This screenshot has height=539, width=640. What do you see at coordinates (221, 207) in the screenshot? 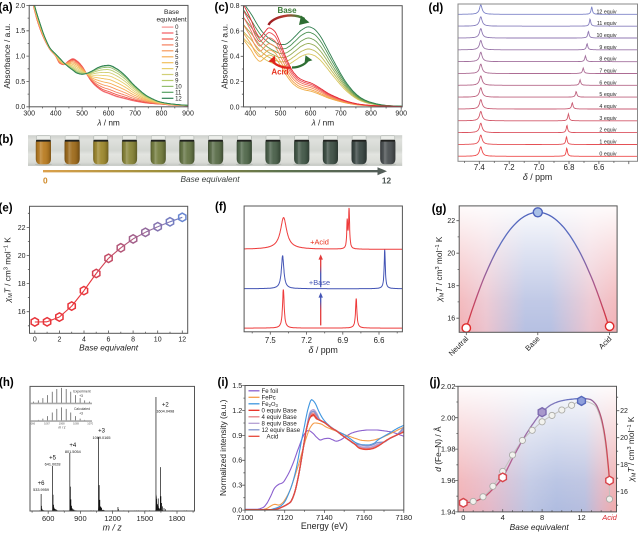
I see `svg-text: (f)` at bounding box center [221, 207].